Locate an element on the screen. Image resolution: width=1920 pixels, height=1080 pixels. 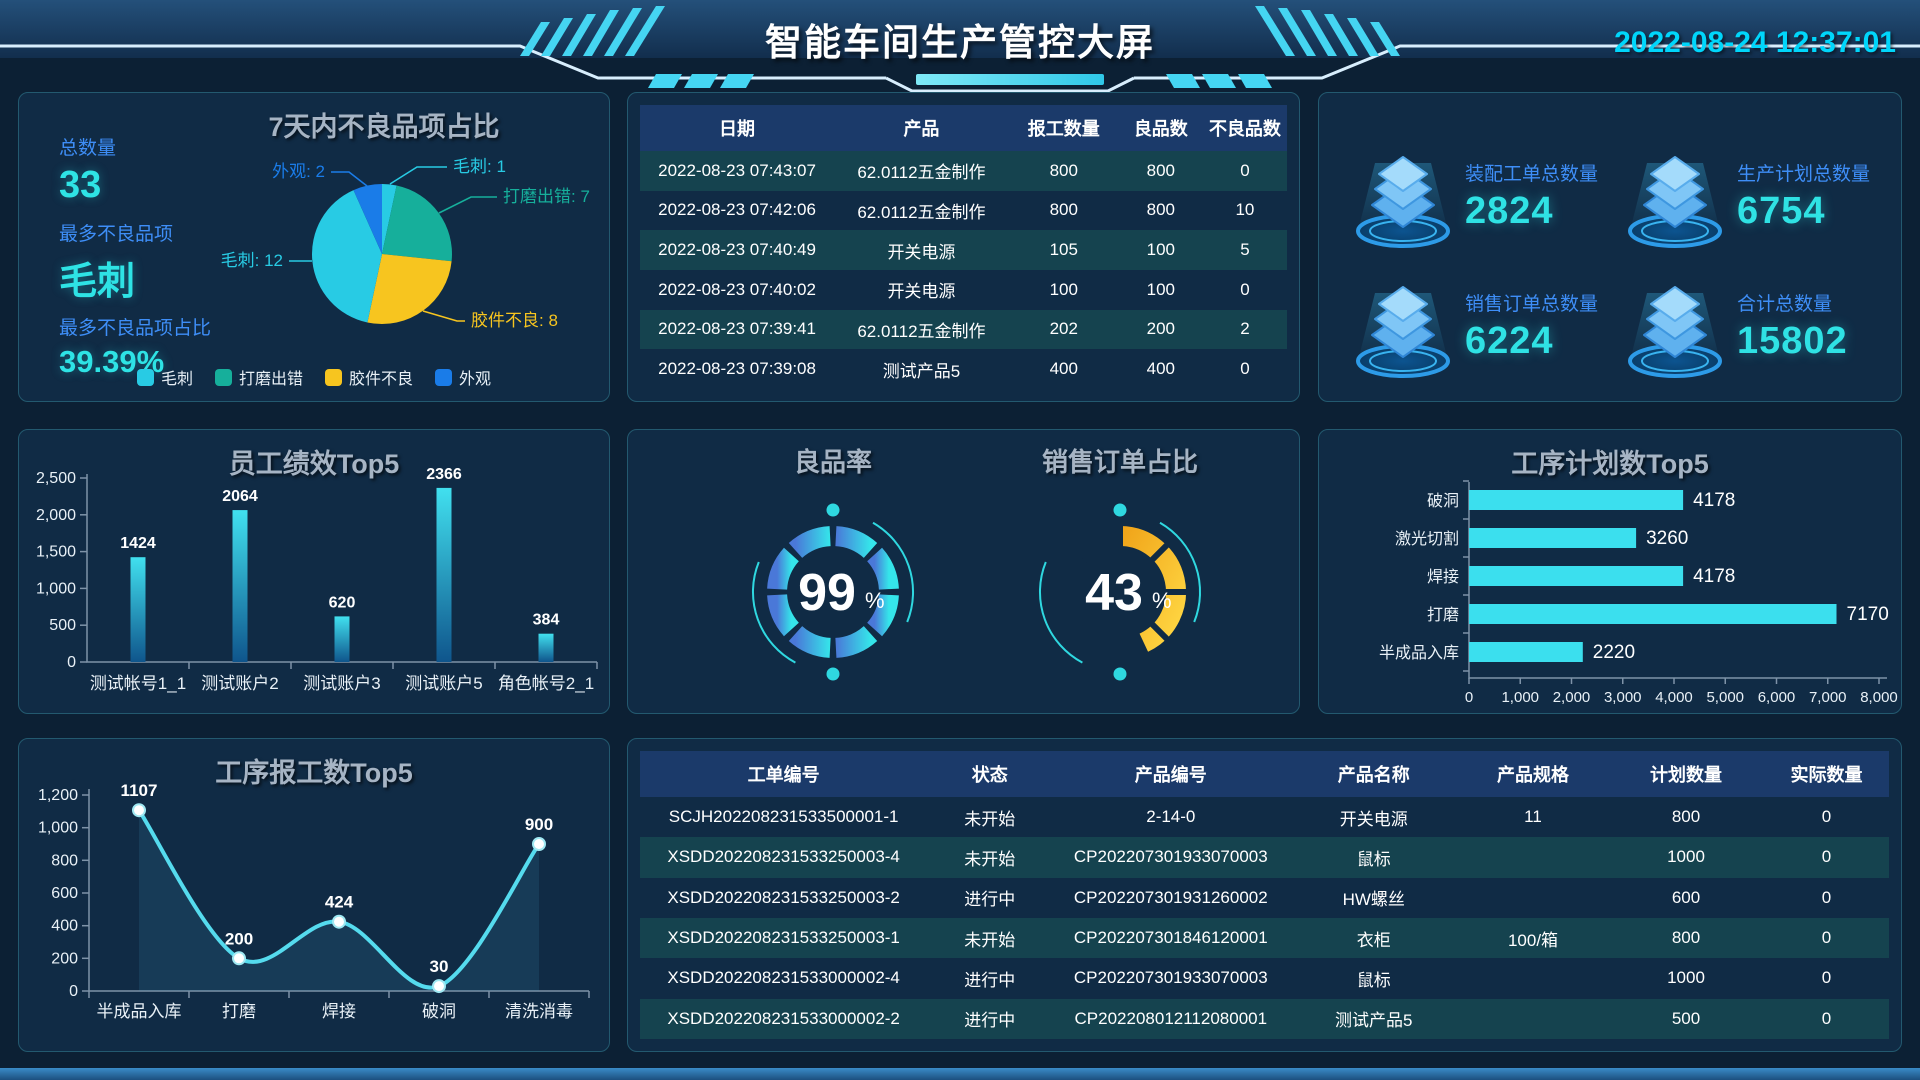
table-cell: CP202208012112080001 is located at coordinates (1171, 1018).